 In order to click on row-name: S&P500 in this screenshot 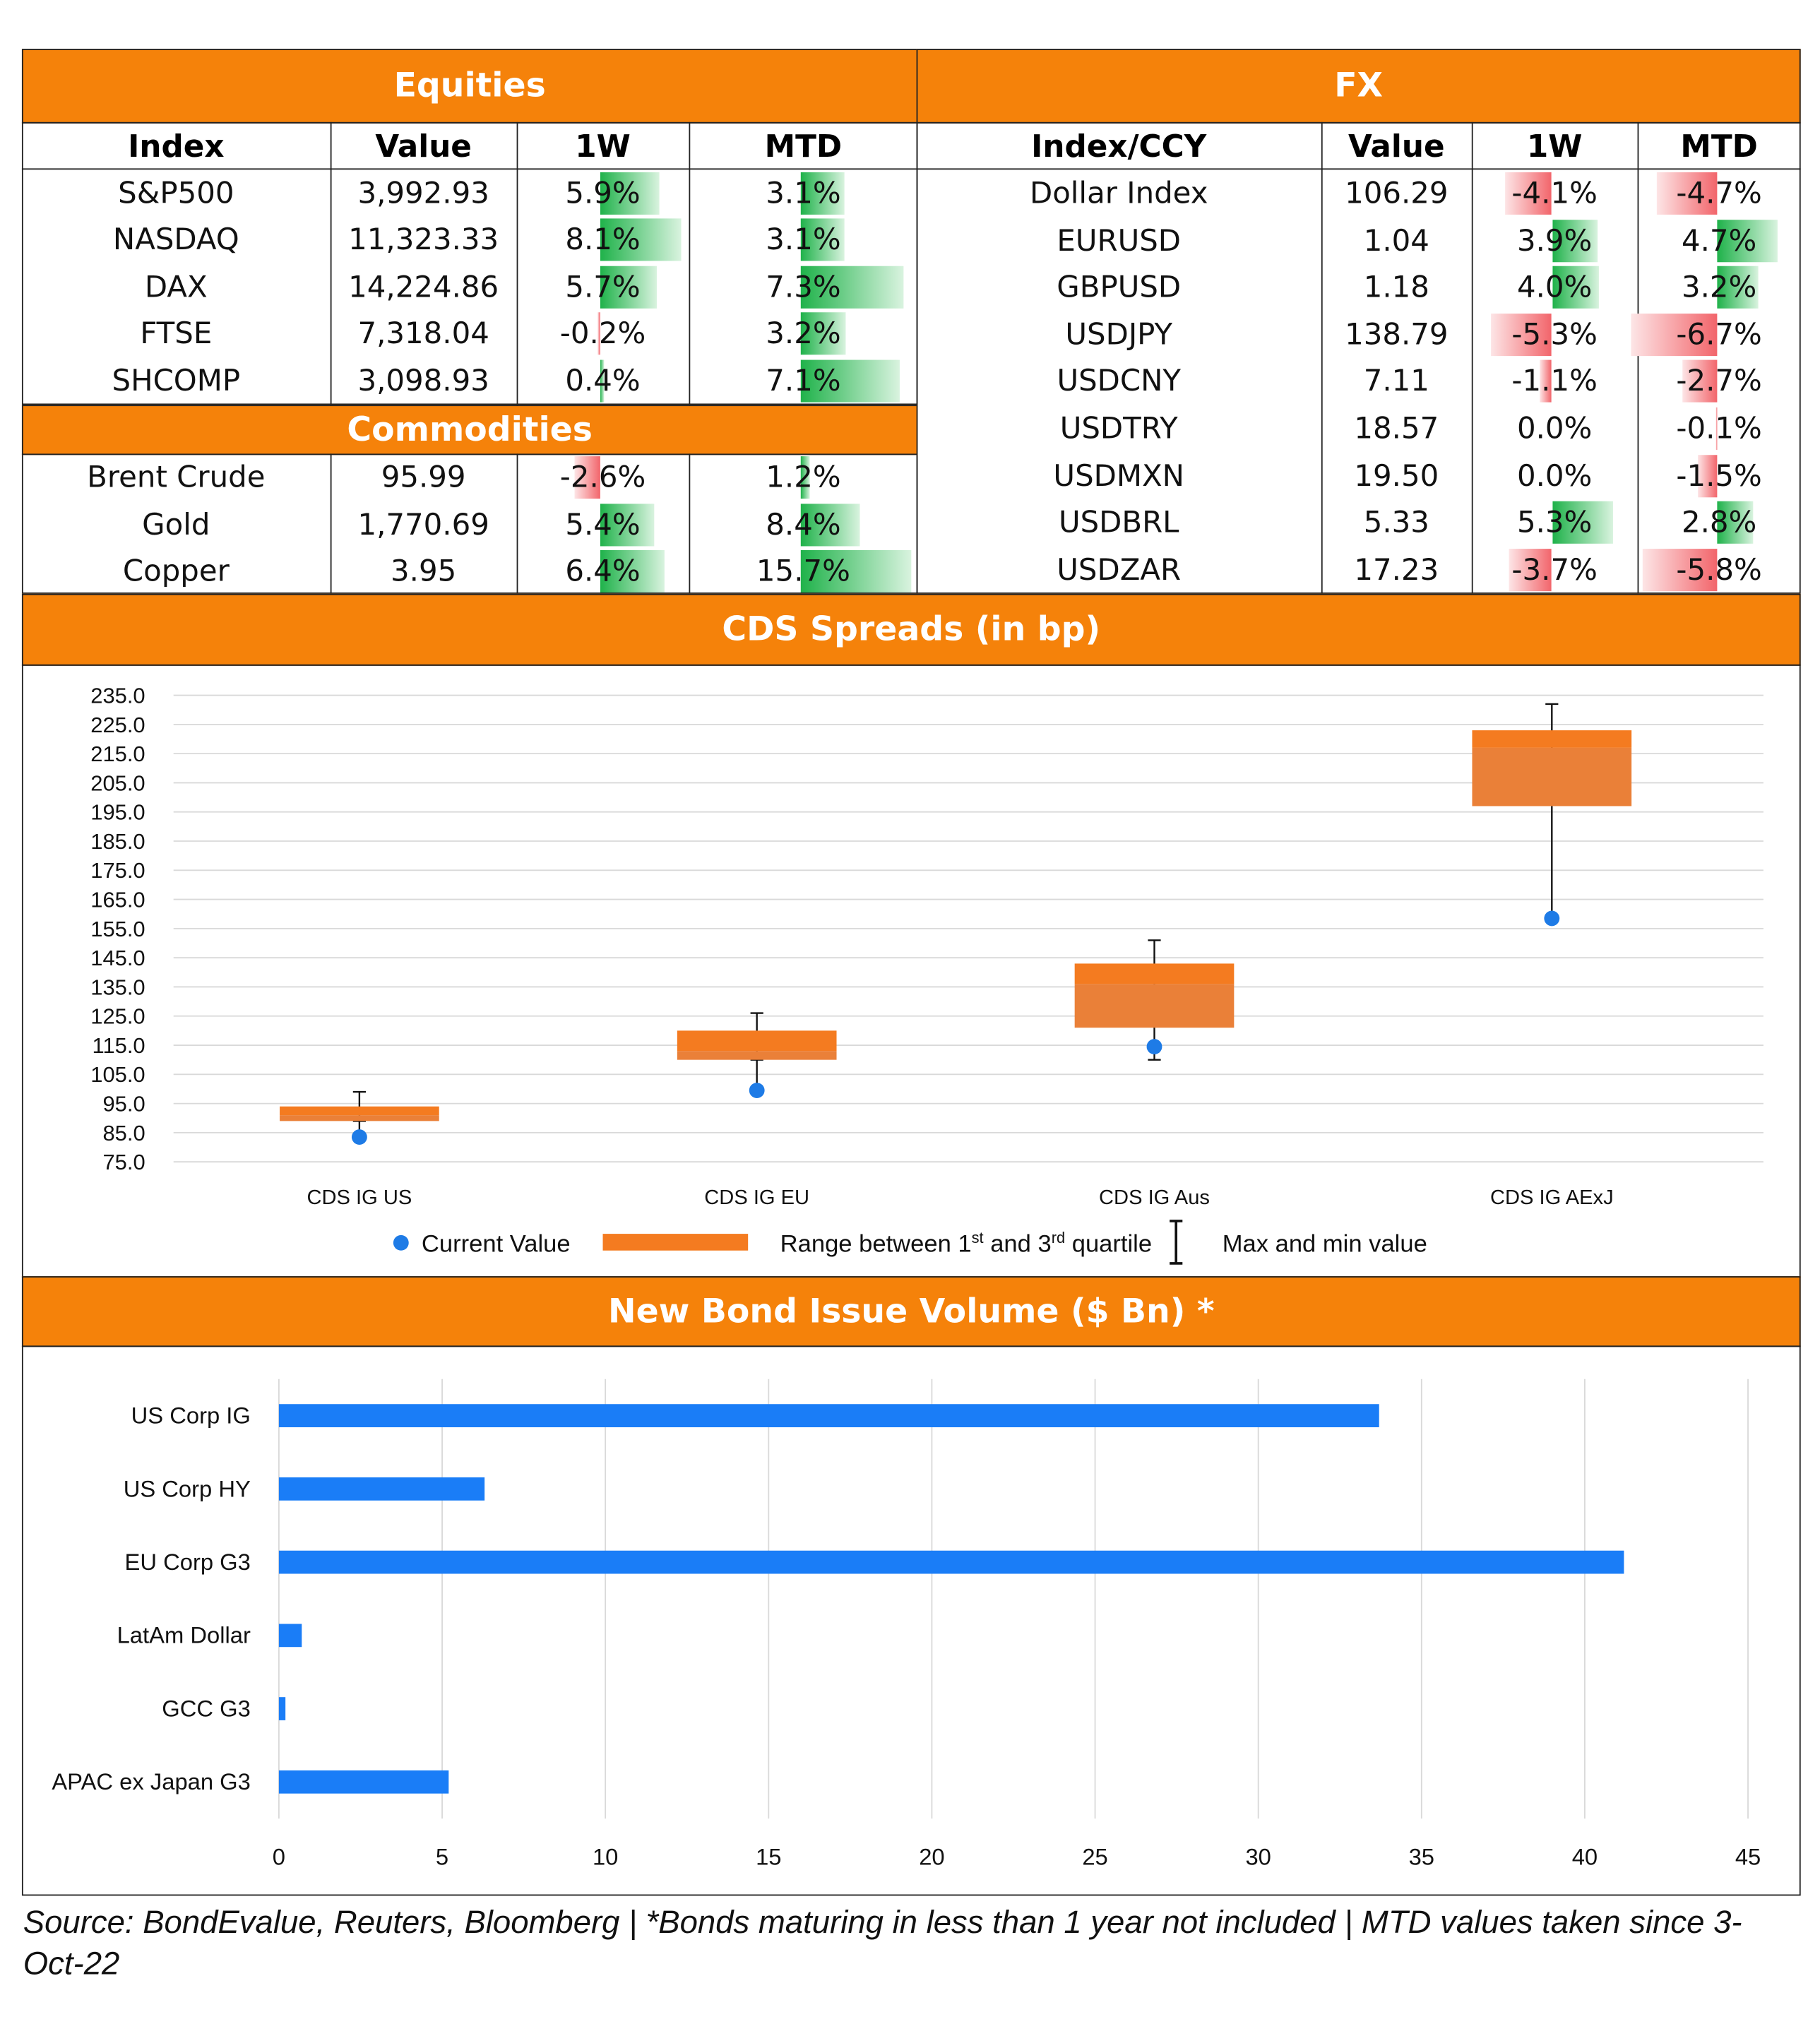, I will do `click(176, 194)`.